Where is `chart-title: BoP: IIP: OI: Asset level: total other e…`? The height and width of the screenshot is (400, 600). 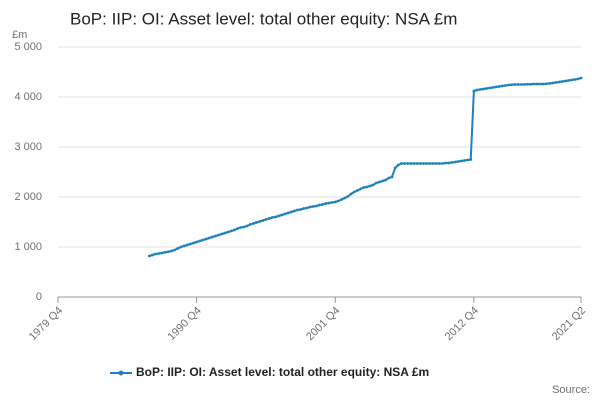 chart-title: BoP: IIP: OI: Asset level: total other e… is located at coordinates (263, 18).